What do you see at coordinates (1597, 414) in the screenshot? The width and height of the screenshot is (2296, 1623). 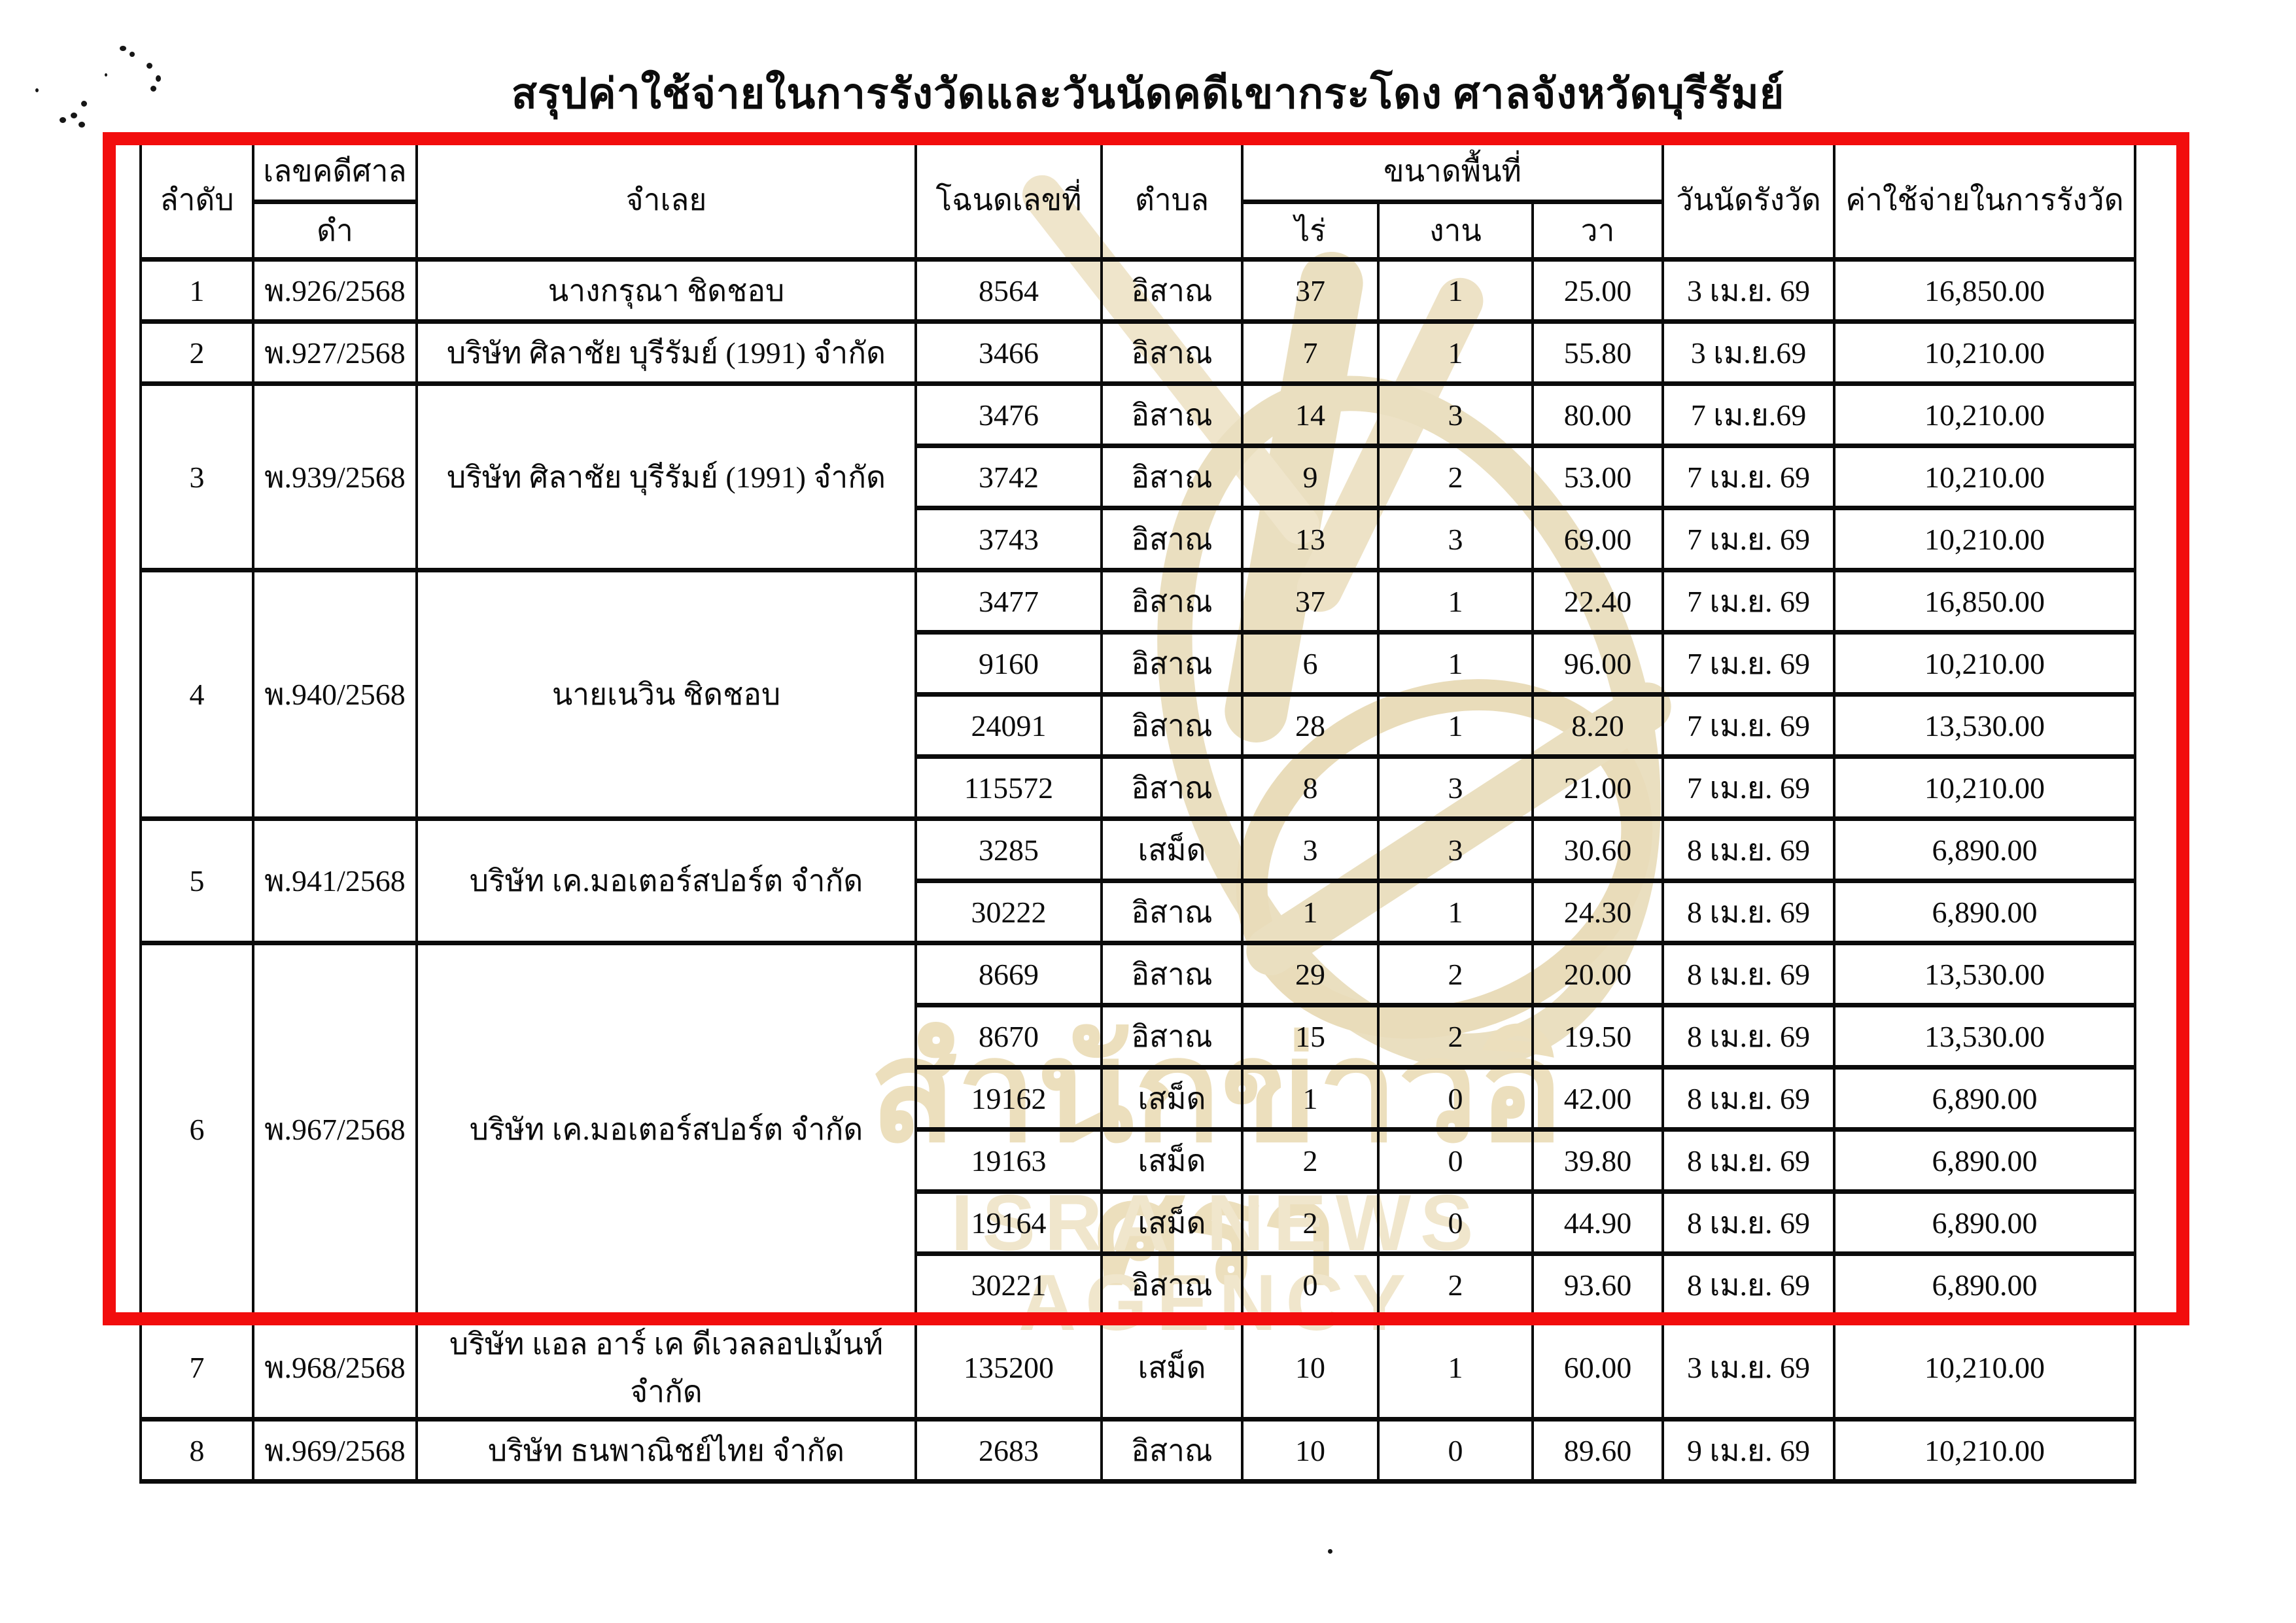 I see `wa-cell: 80.00` at bounding box center [1597, 414].